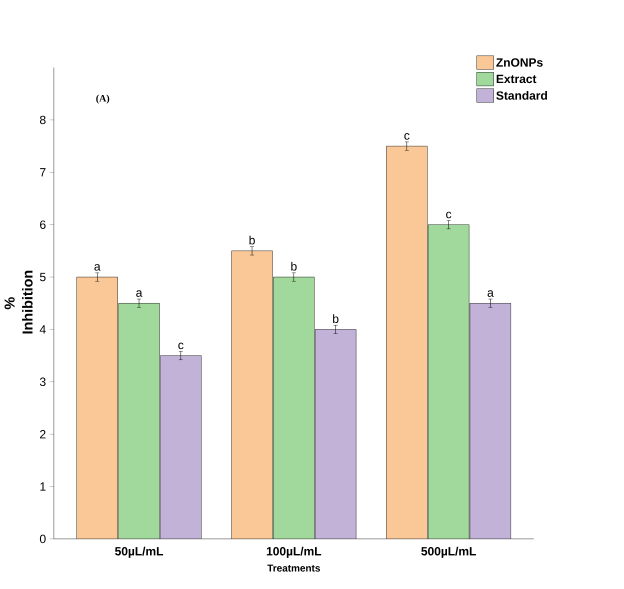 The image size is (624, 589). What do you see at coordinates (43, 382) in the screenshot?
I see `y-tick-label: 3` at bounding box center [43, 382].